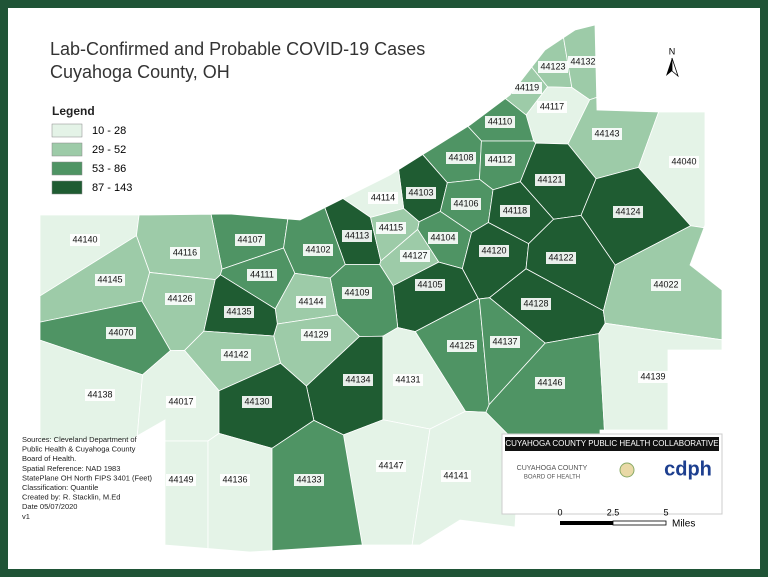 The image size is (768, 577). Describe the element at coordinates (559, 512) in the screenshot. I see `scale-label: 0` at that location.